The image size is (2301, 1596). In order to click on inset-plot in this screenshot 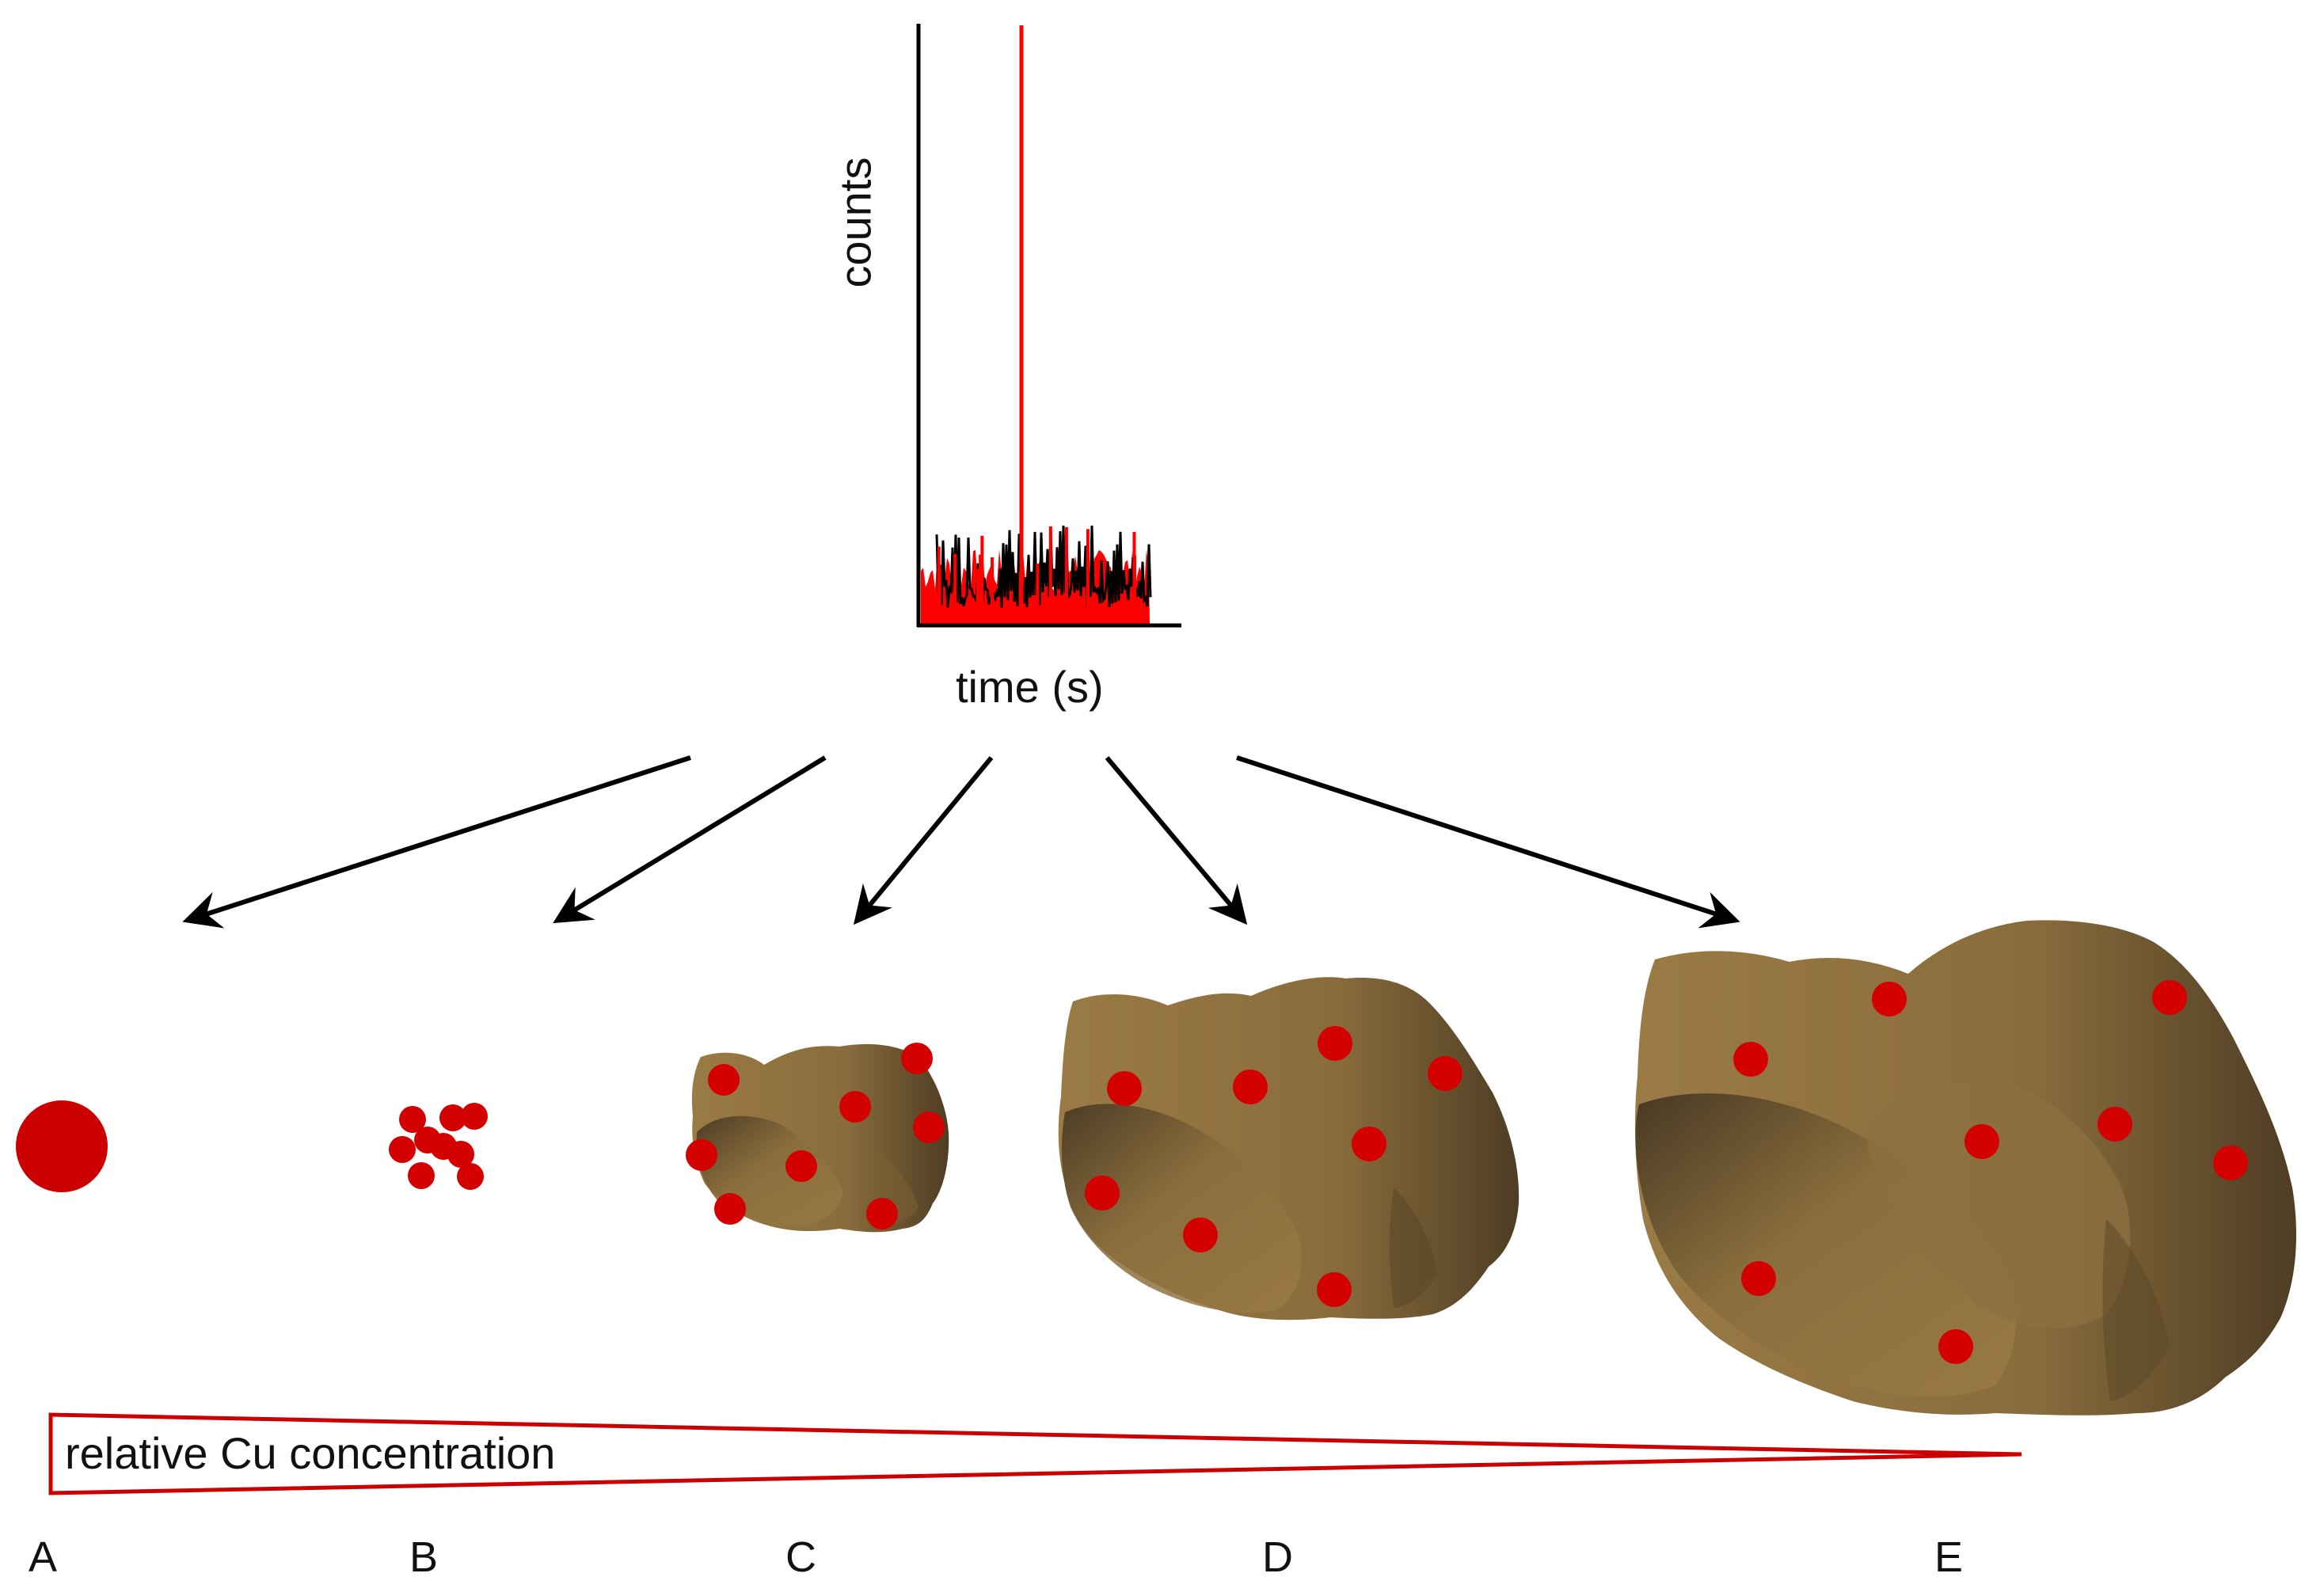, I will do `click(1048, 326)`.